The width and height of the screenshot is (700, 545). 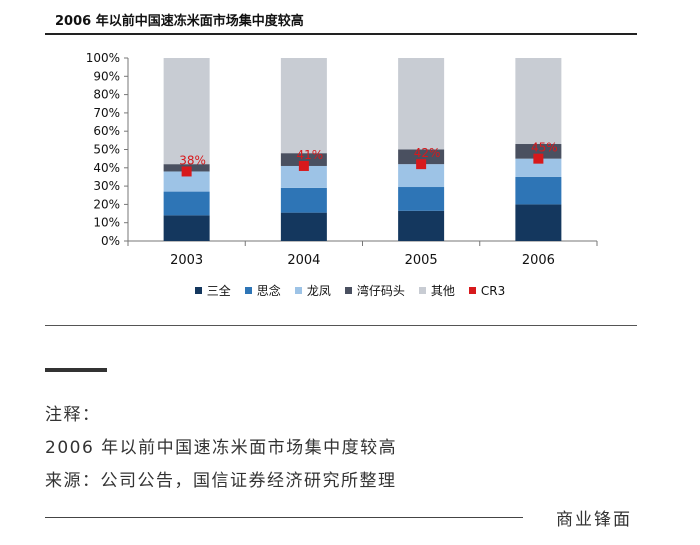 What do you see at coordinates (106, 95) in the screenshot?
I see `y-tick-label: 80%` at bounding box center [106, 95].